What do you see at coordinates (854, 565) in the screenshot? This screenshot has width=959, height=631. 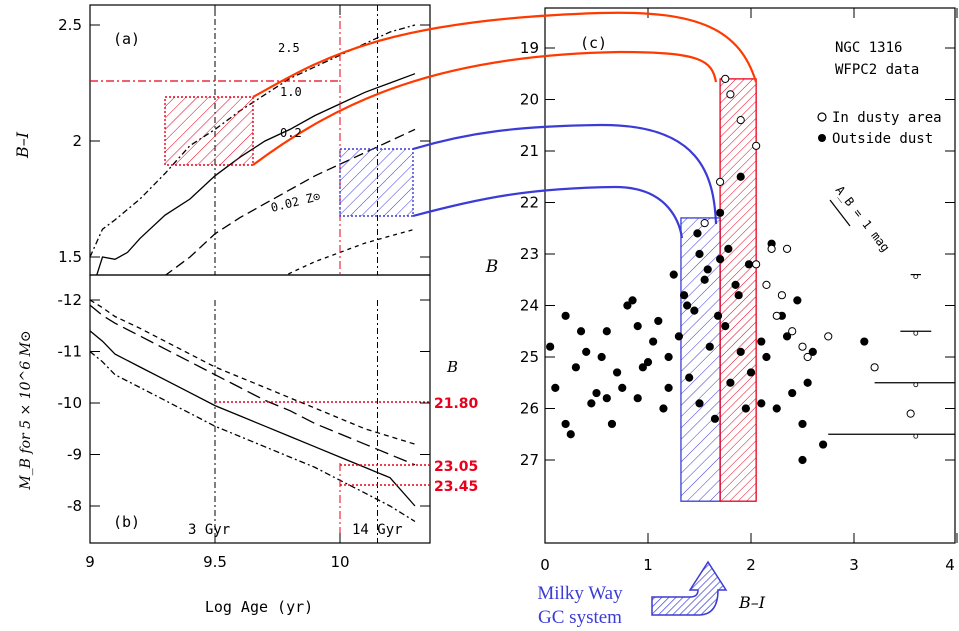 I see `panel-c-xtick-label: 3` at bounding box center [854, 565].